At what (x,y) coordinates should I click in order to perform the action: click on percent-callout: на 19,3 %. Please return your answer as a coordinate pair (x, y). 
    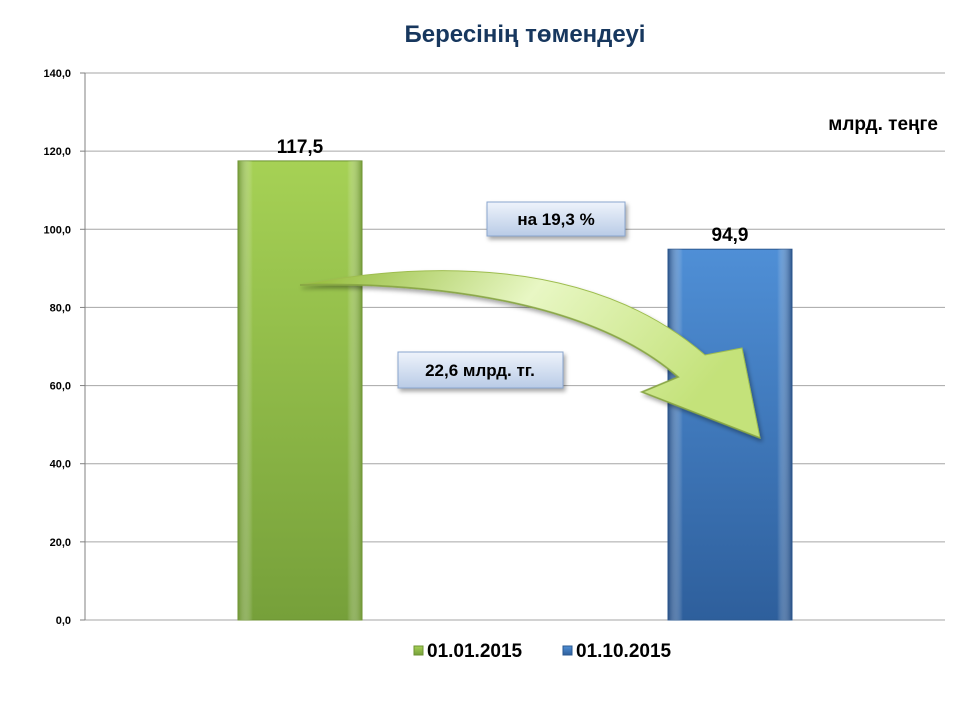
    Looking at the image, I should click on (556, 219).